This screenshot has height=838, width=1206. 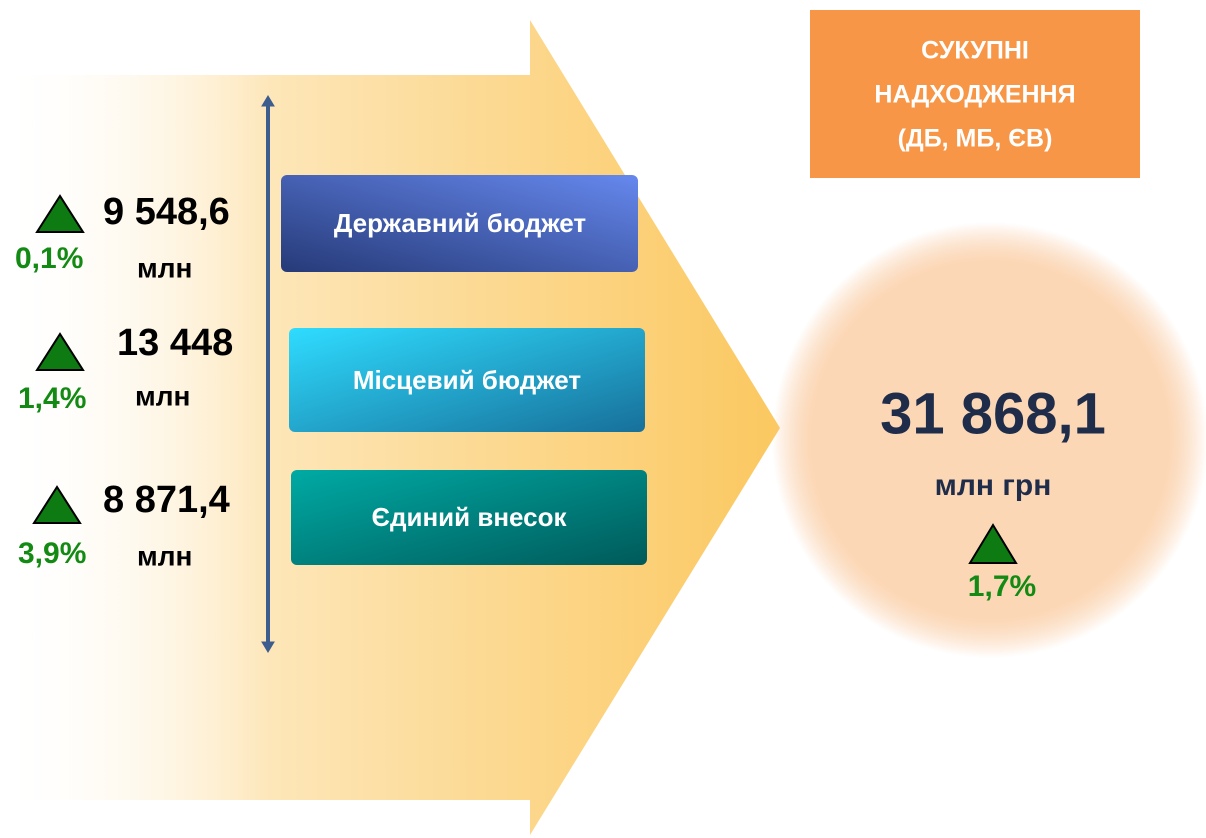 I want to click on header-box, so click(x=975, y=94).